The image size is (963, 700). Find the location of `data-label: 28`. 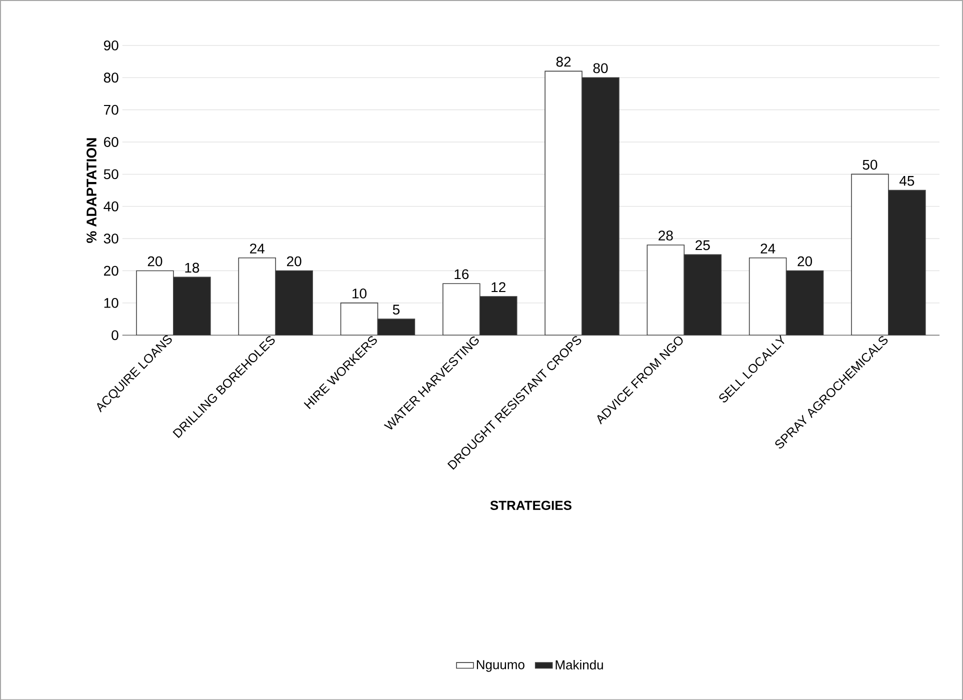

data-label: 28 is located at coordinates (665, 235).